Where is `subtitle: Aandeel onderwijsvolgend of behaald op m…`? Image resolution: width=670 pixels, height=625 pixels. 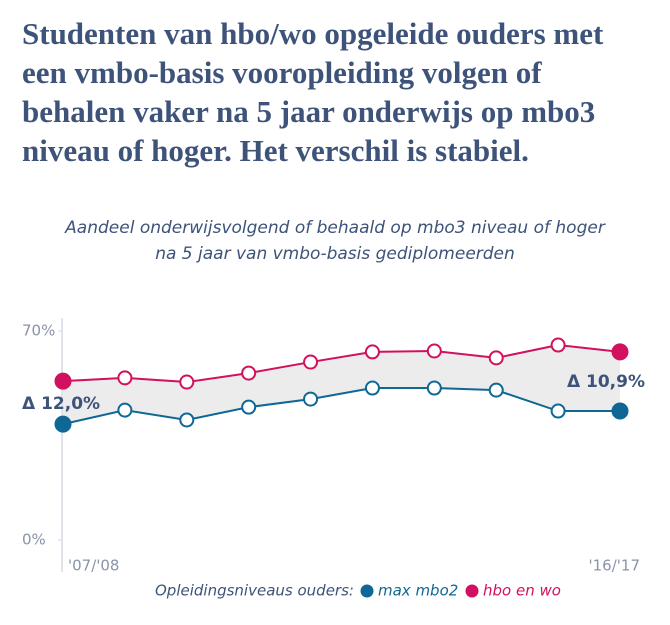
subtitle: Aandeel onderwijsvolgend of behaald op m… is located at coordinates (335, 228).